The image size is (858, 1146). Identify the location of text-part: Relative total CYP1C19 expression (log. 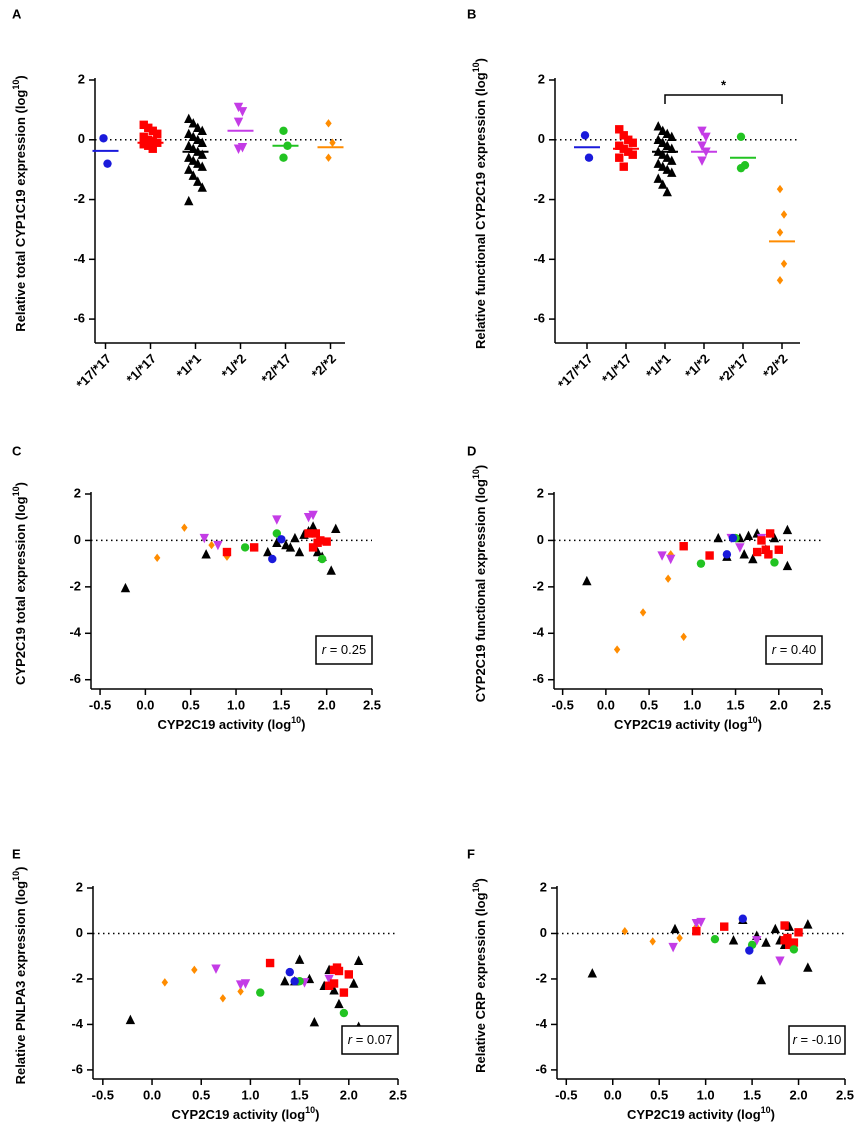
(20, 211).